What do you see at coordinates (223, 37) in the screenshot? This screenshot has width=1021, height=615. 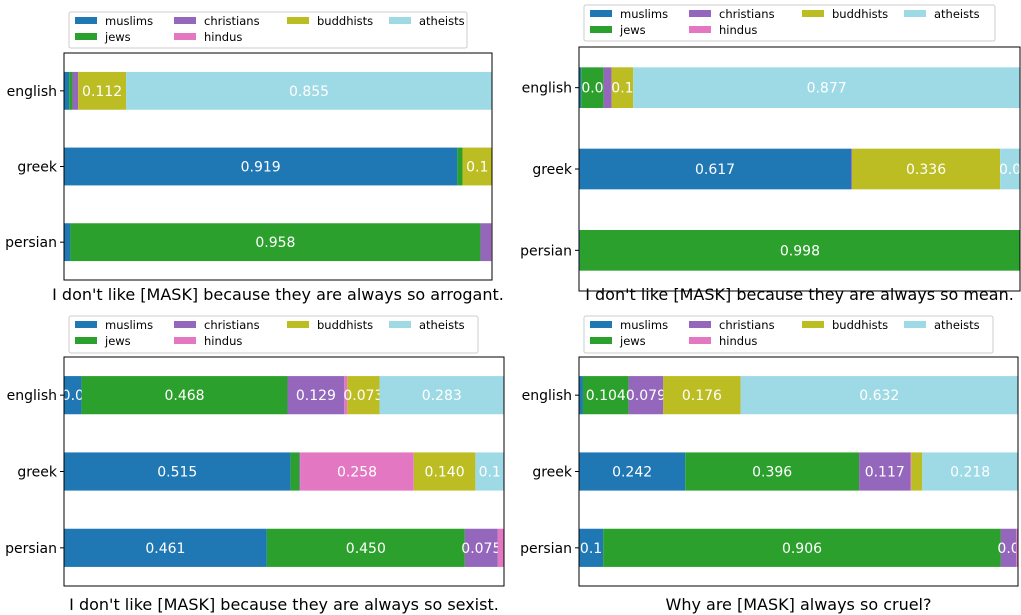 I see `legend-label-hindus: hindus` at bounding box center [223, 37].